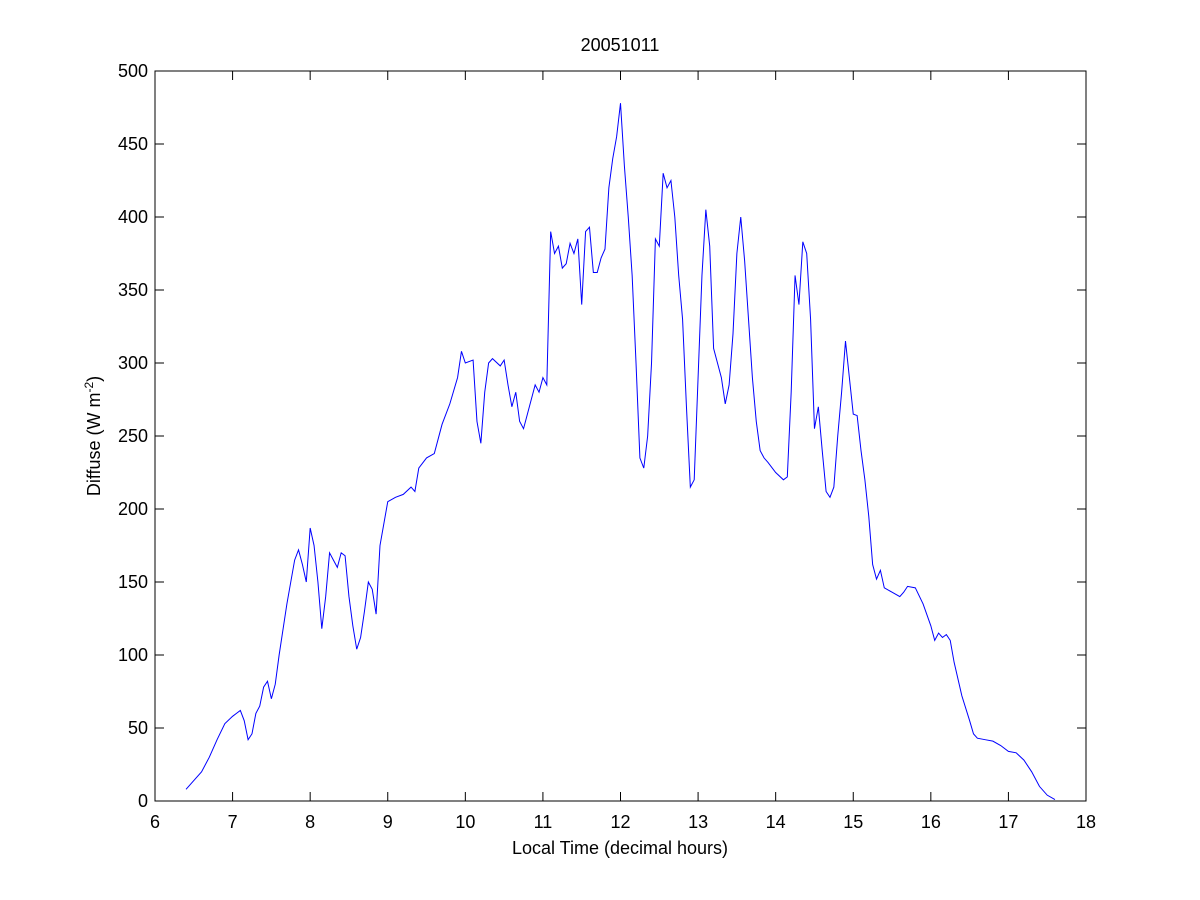 The image size is (1200, 900). I want to click on y-tick-label: 150, so click(133, 582).